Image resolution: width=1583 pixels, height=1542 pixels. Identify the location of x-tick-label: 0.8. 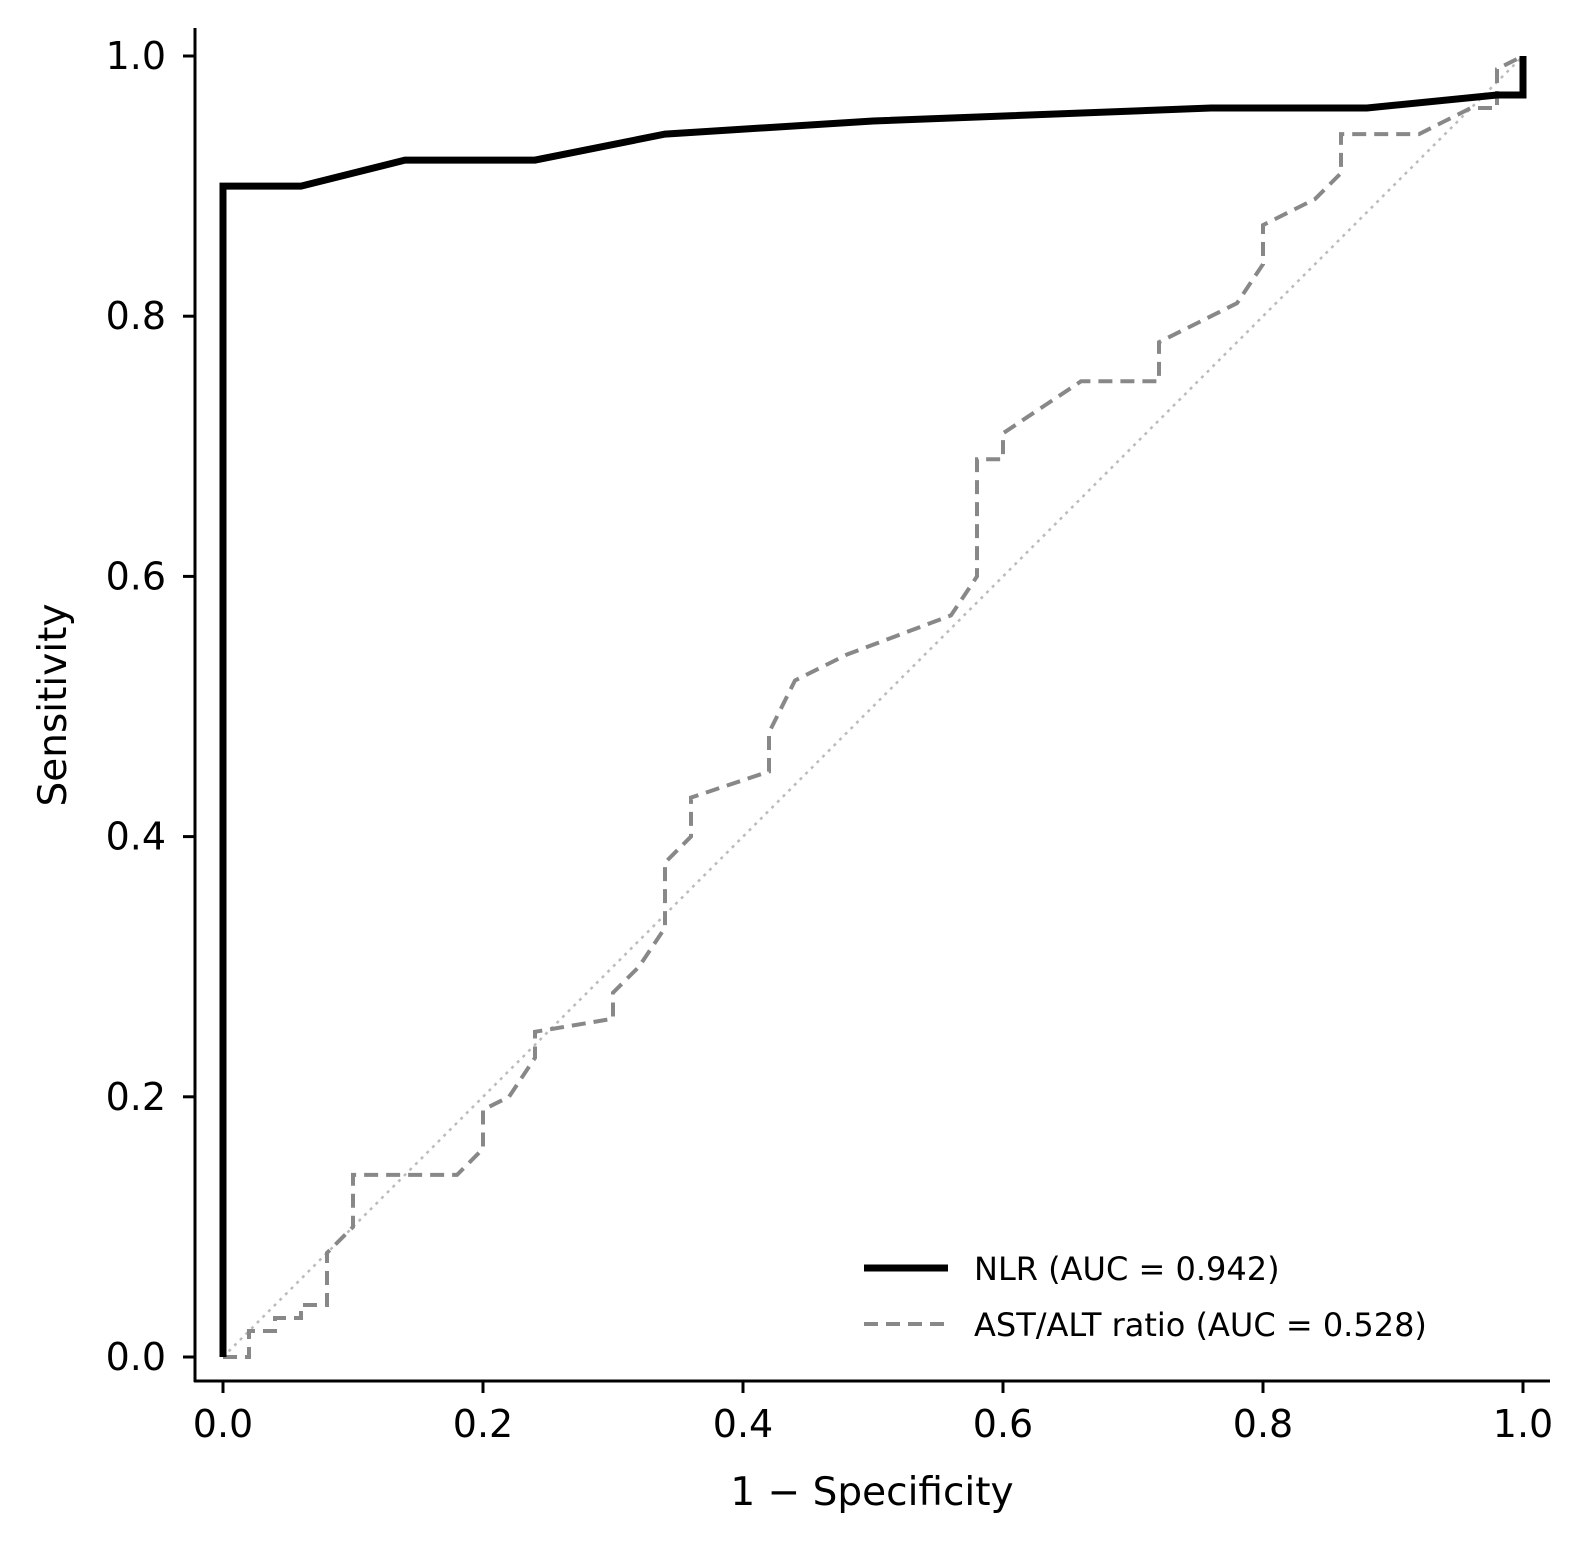
(1263, 1424).